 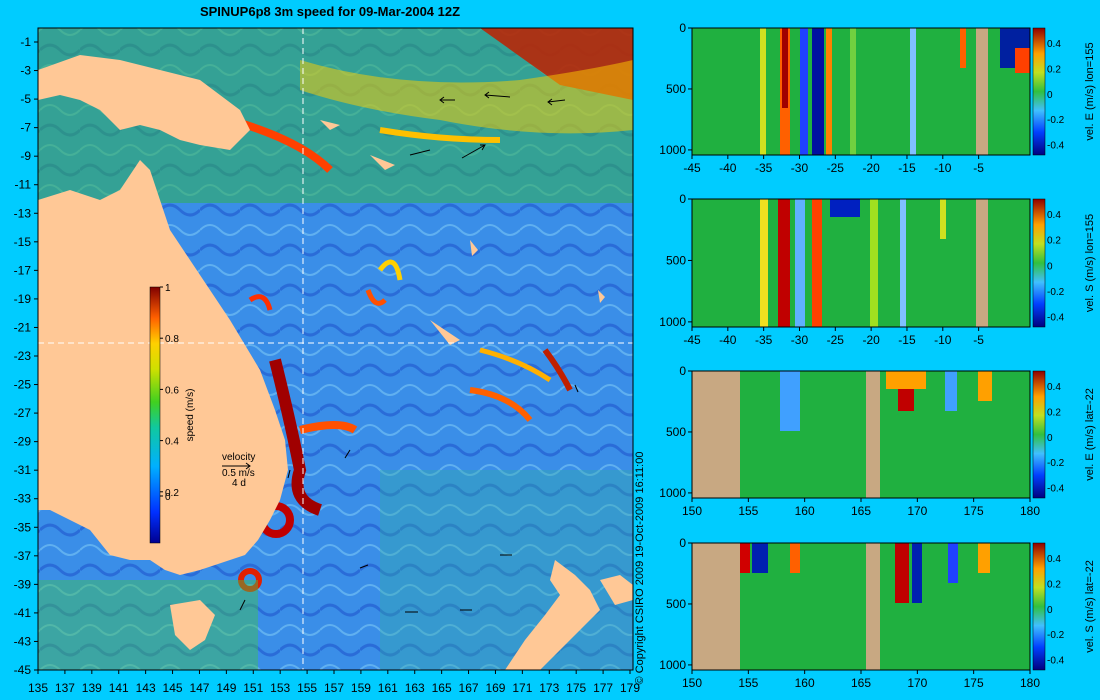 What do you see at coordinates (23, 527) in the screenshot?
I see `map-lat-tick-label: -35` at bounding box center [23, 527].